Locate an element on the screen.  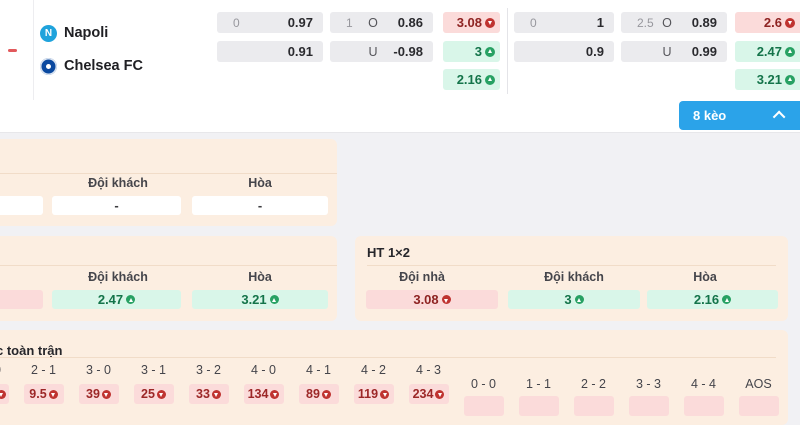
score-odds-value: 119 is located at coordinates (368, 394).